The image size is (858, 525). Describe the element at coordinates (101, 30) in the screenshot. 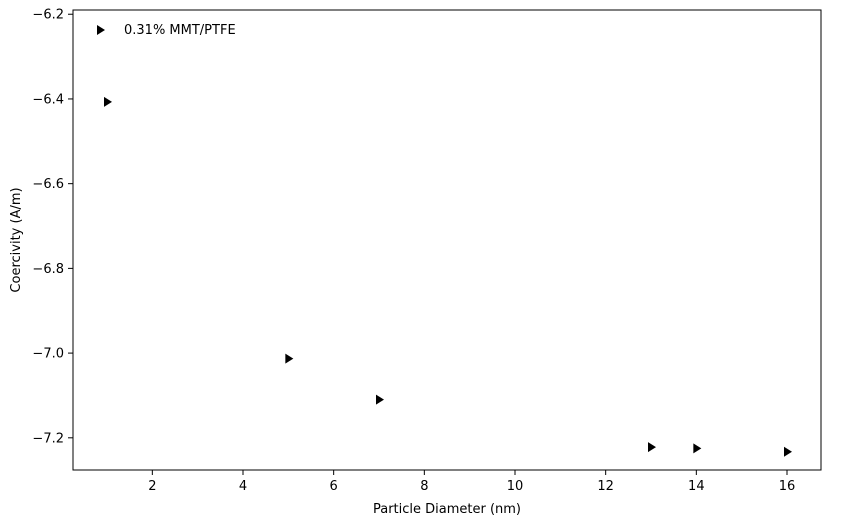

I see `legend-marker` at that location.